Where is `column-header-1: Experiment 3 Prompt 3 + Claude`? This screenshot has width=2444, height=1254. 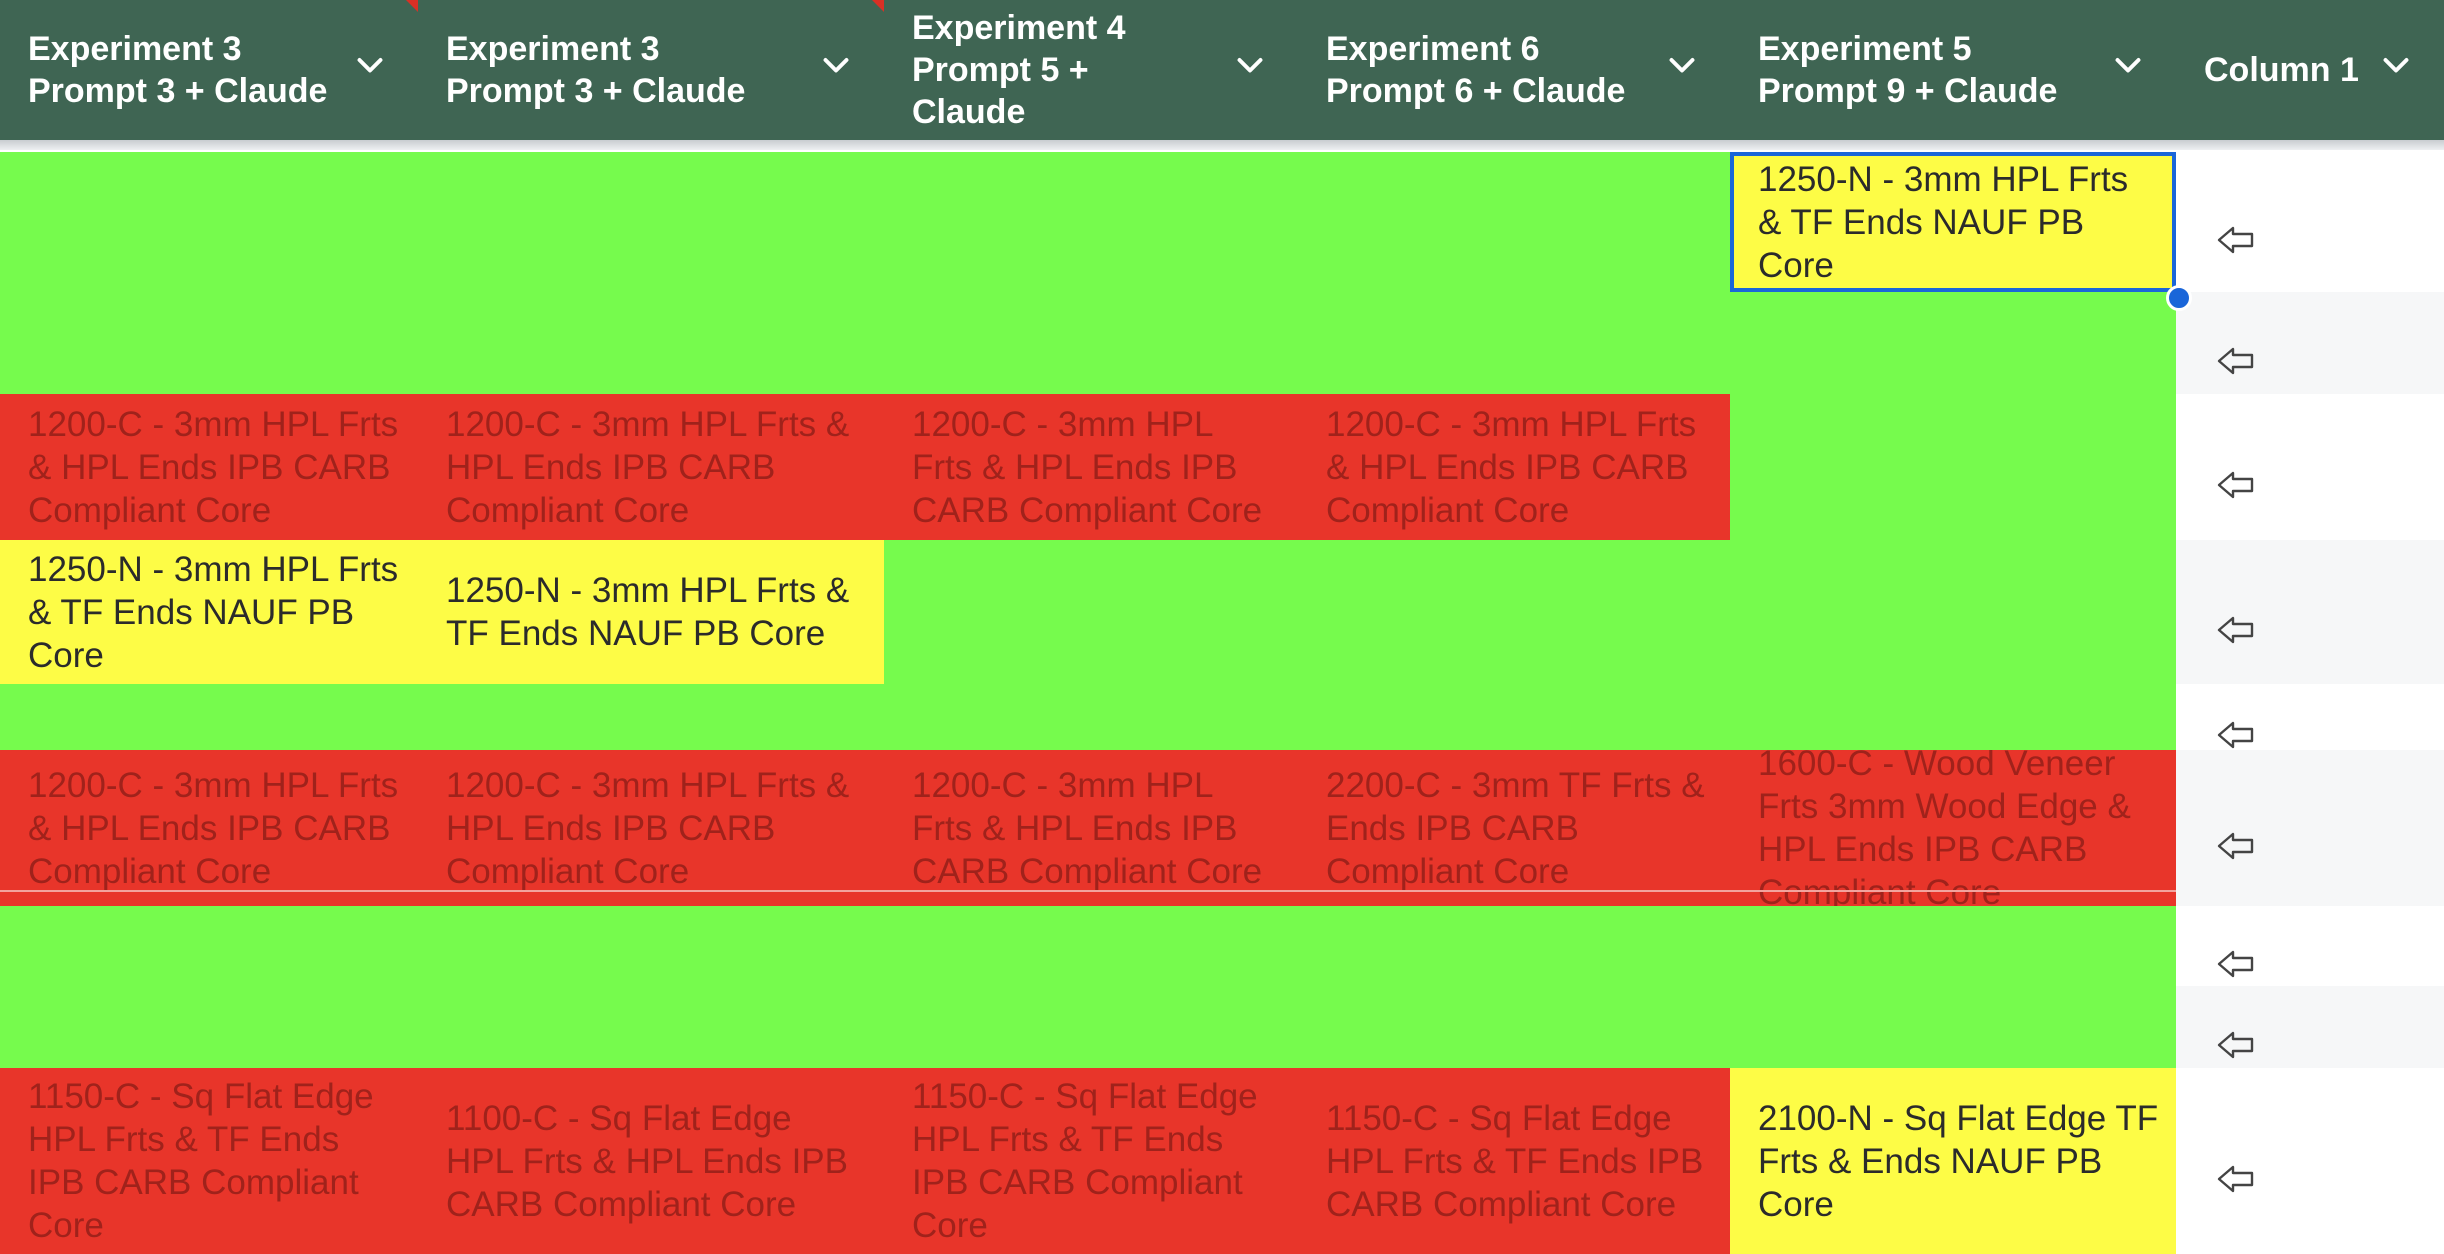 column-header-1: Experiment 3 Prompt 3 + Claude is located at coordinates (209, 70).